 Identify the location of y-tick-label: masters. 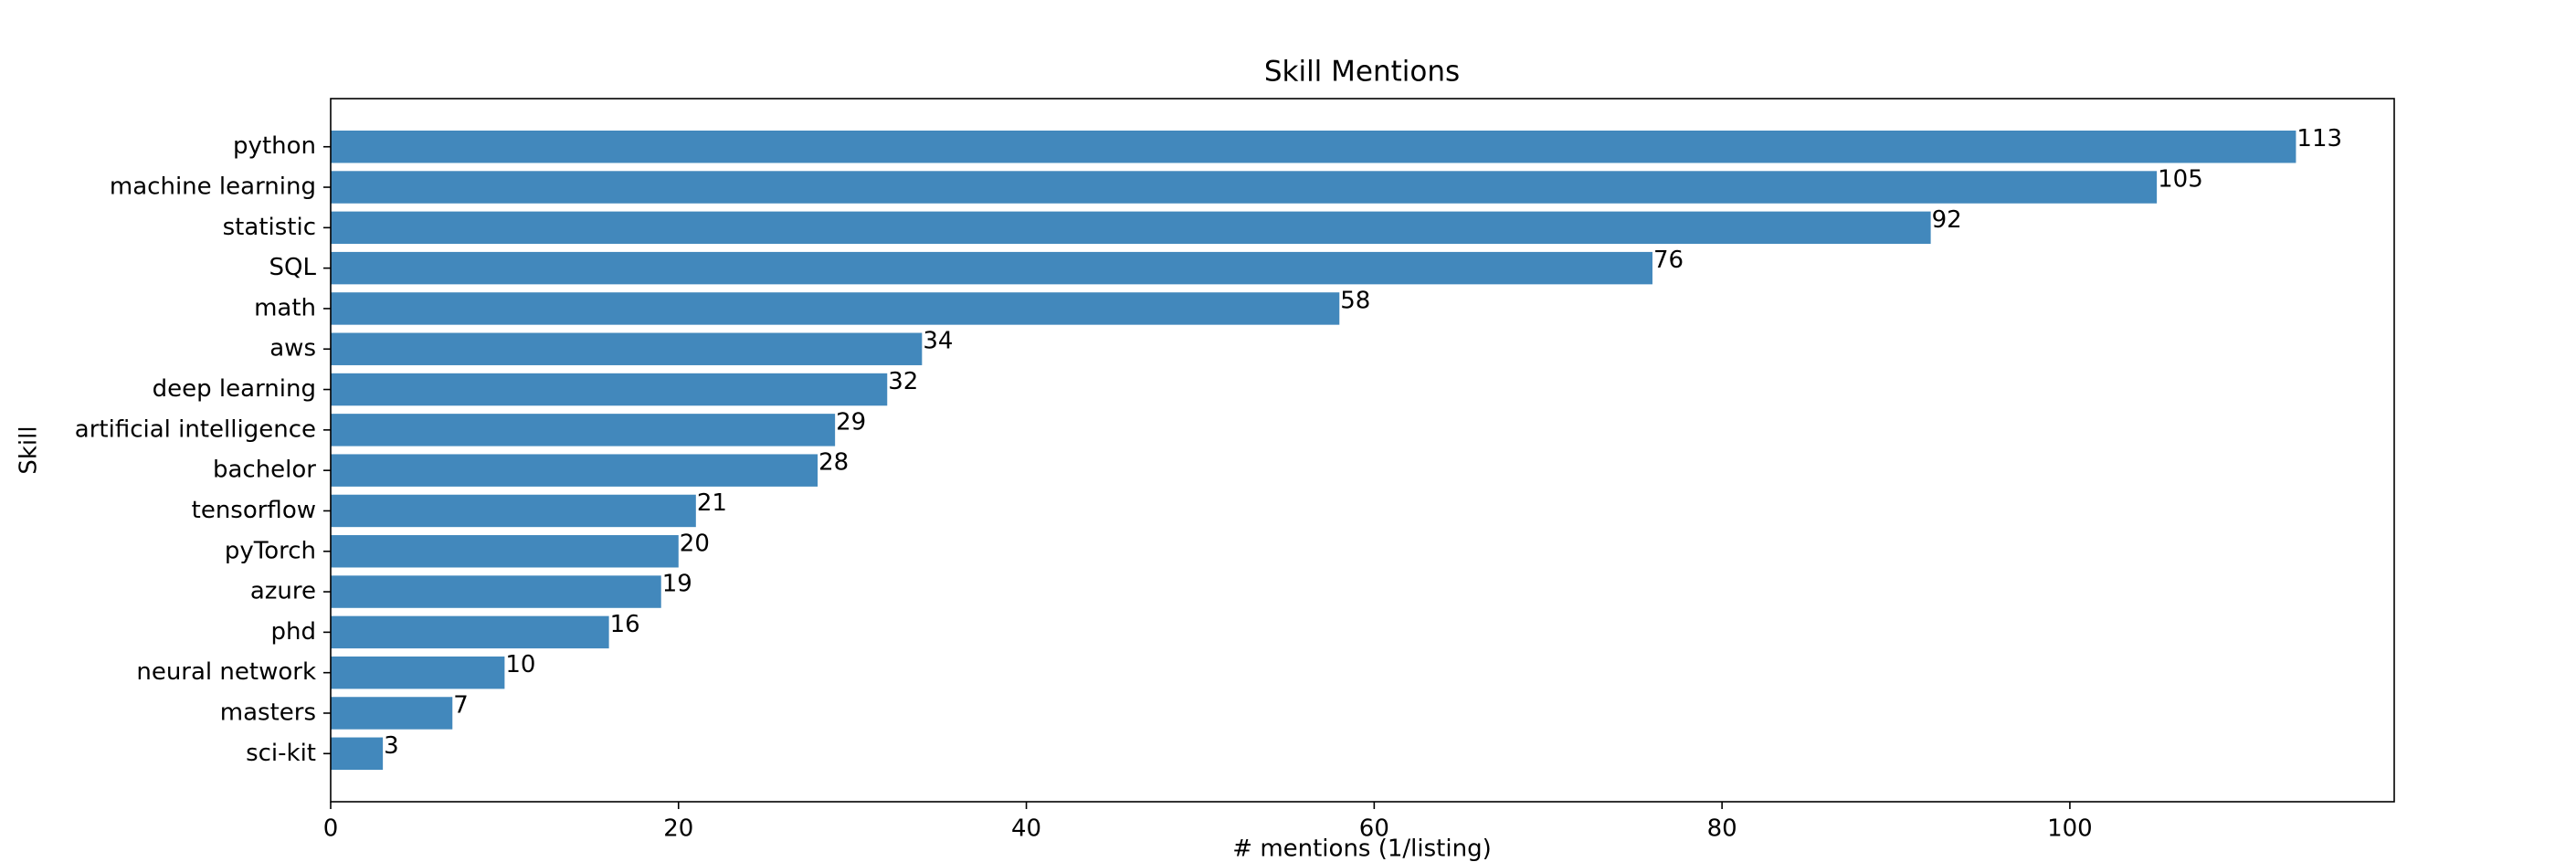
(268, 713).